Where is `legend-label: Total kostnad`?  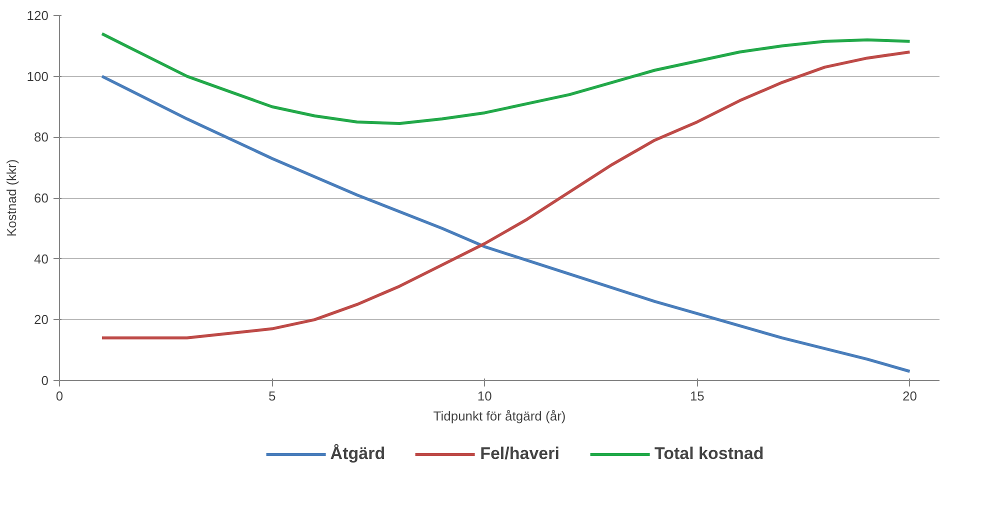 legend-label: Total kostnad is located at coordinates (709, 454).